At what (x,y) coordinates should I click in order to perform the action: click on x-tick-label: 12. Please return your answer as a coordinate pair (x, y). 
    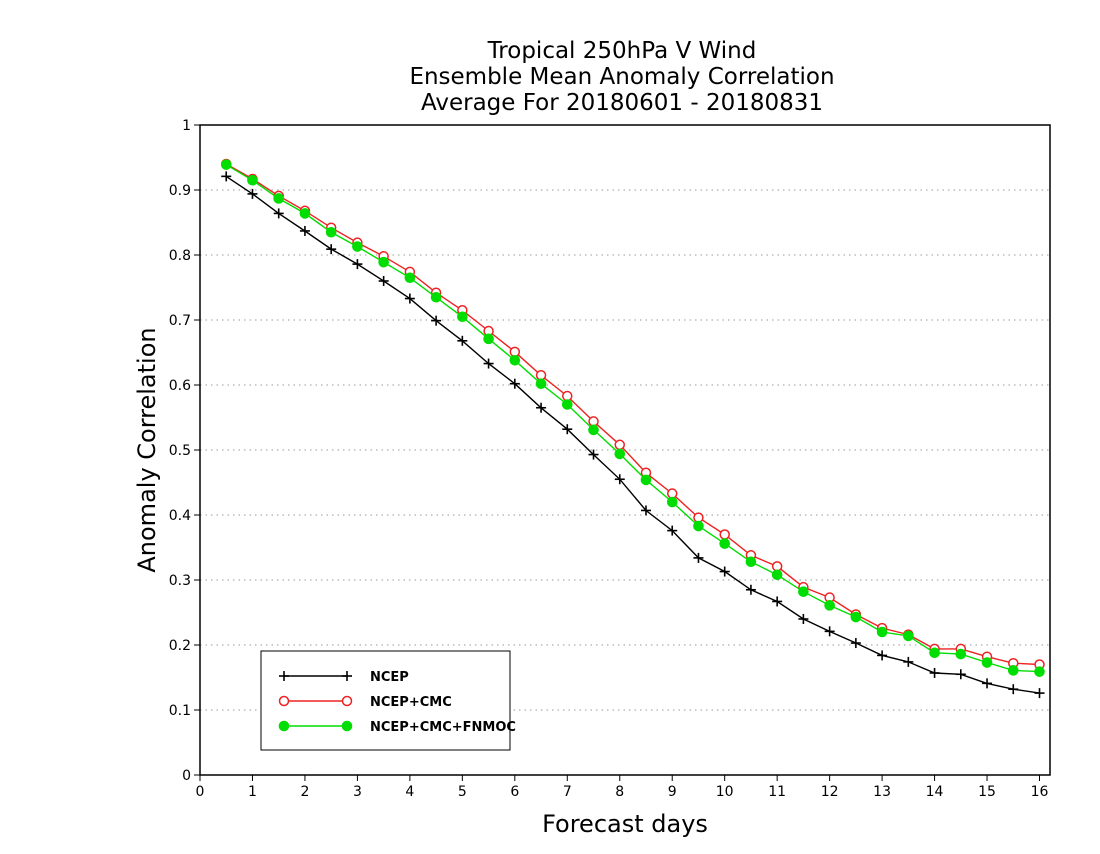
    Looking at the image, I should click on (830, 792).